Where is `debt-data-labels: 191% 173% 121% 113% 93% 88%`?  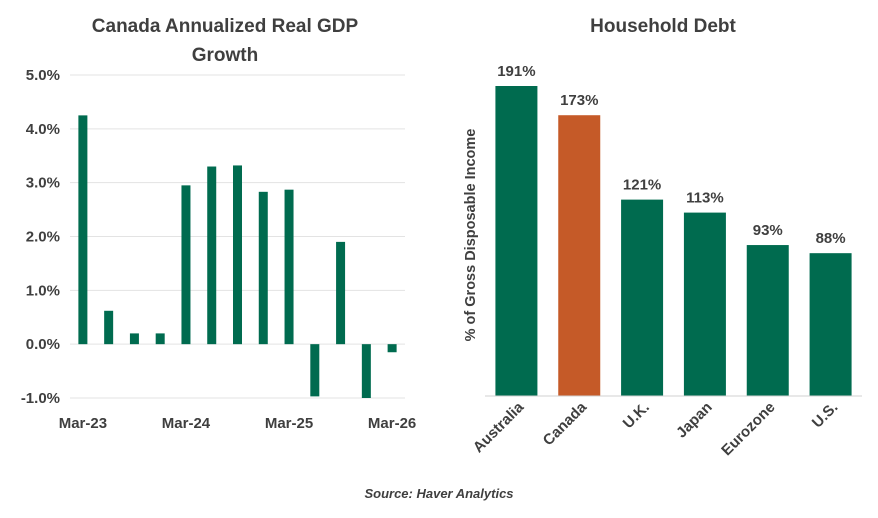 debt-data-labels: 191% 173% 121% 113% 93% 88% is located at coordinates (671, 155).